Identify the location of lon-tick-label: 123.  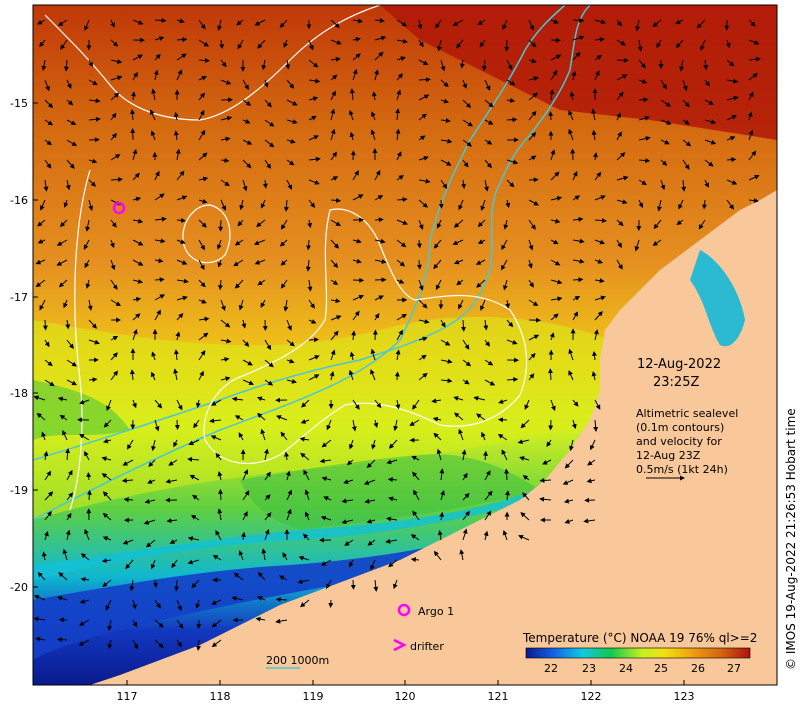
(684, 696).